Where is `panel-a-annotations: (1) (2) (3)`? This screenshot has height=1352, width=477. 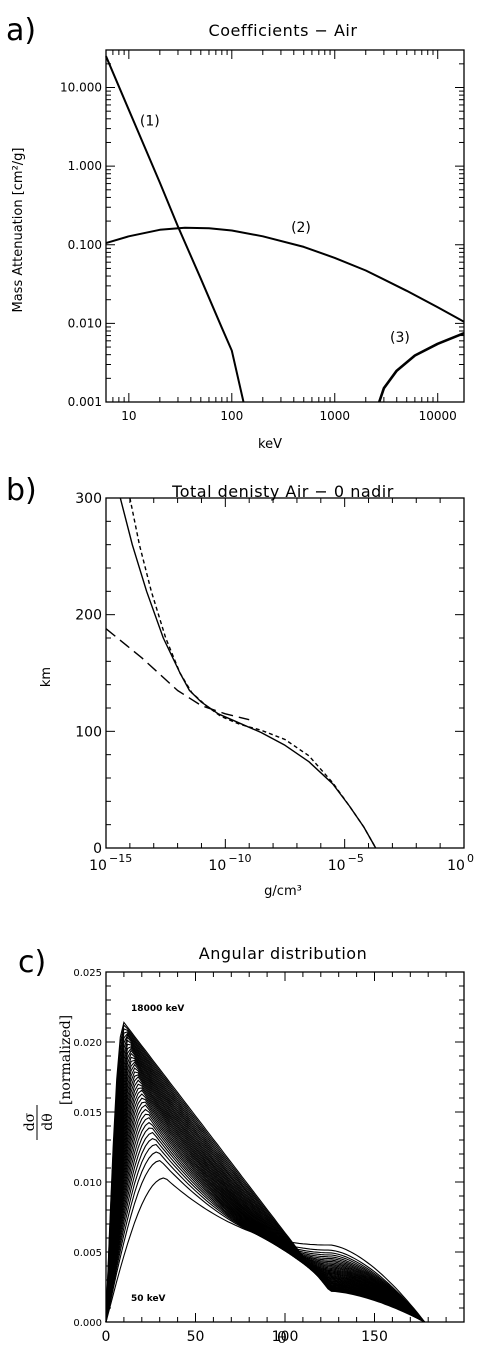
panel-a-annotations: (1) (2) (3) is located at coordinates (275, 229).